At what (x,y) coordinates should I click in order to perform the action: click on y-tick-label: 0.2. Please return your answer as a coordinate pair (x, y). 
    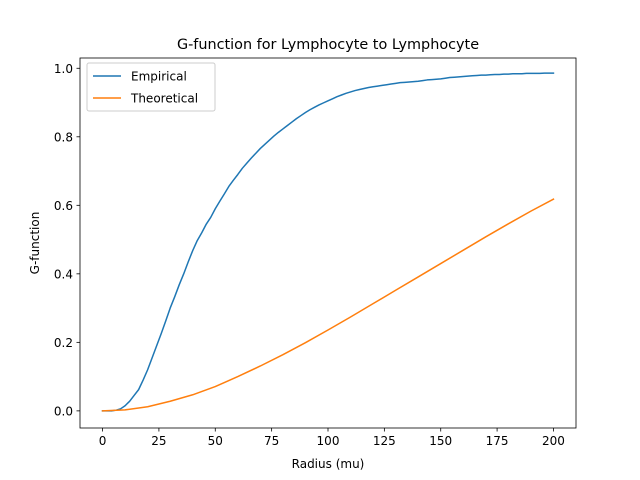
    Looking at the image, I should click on (63, 343).